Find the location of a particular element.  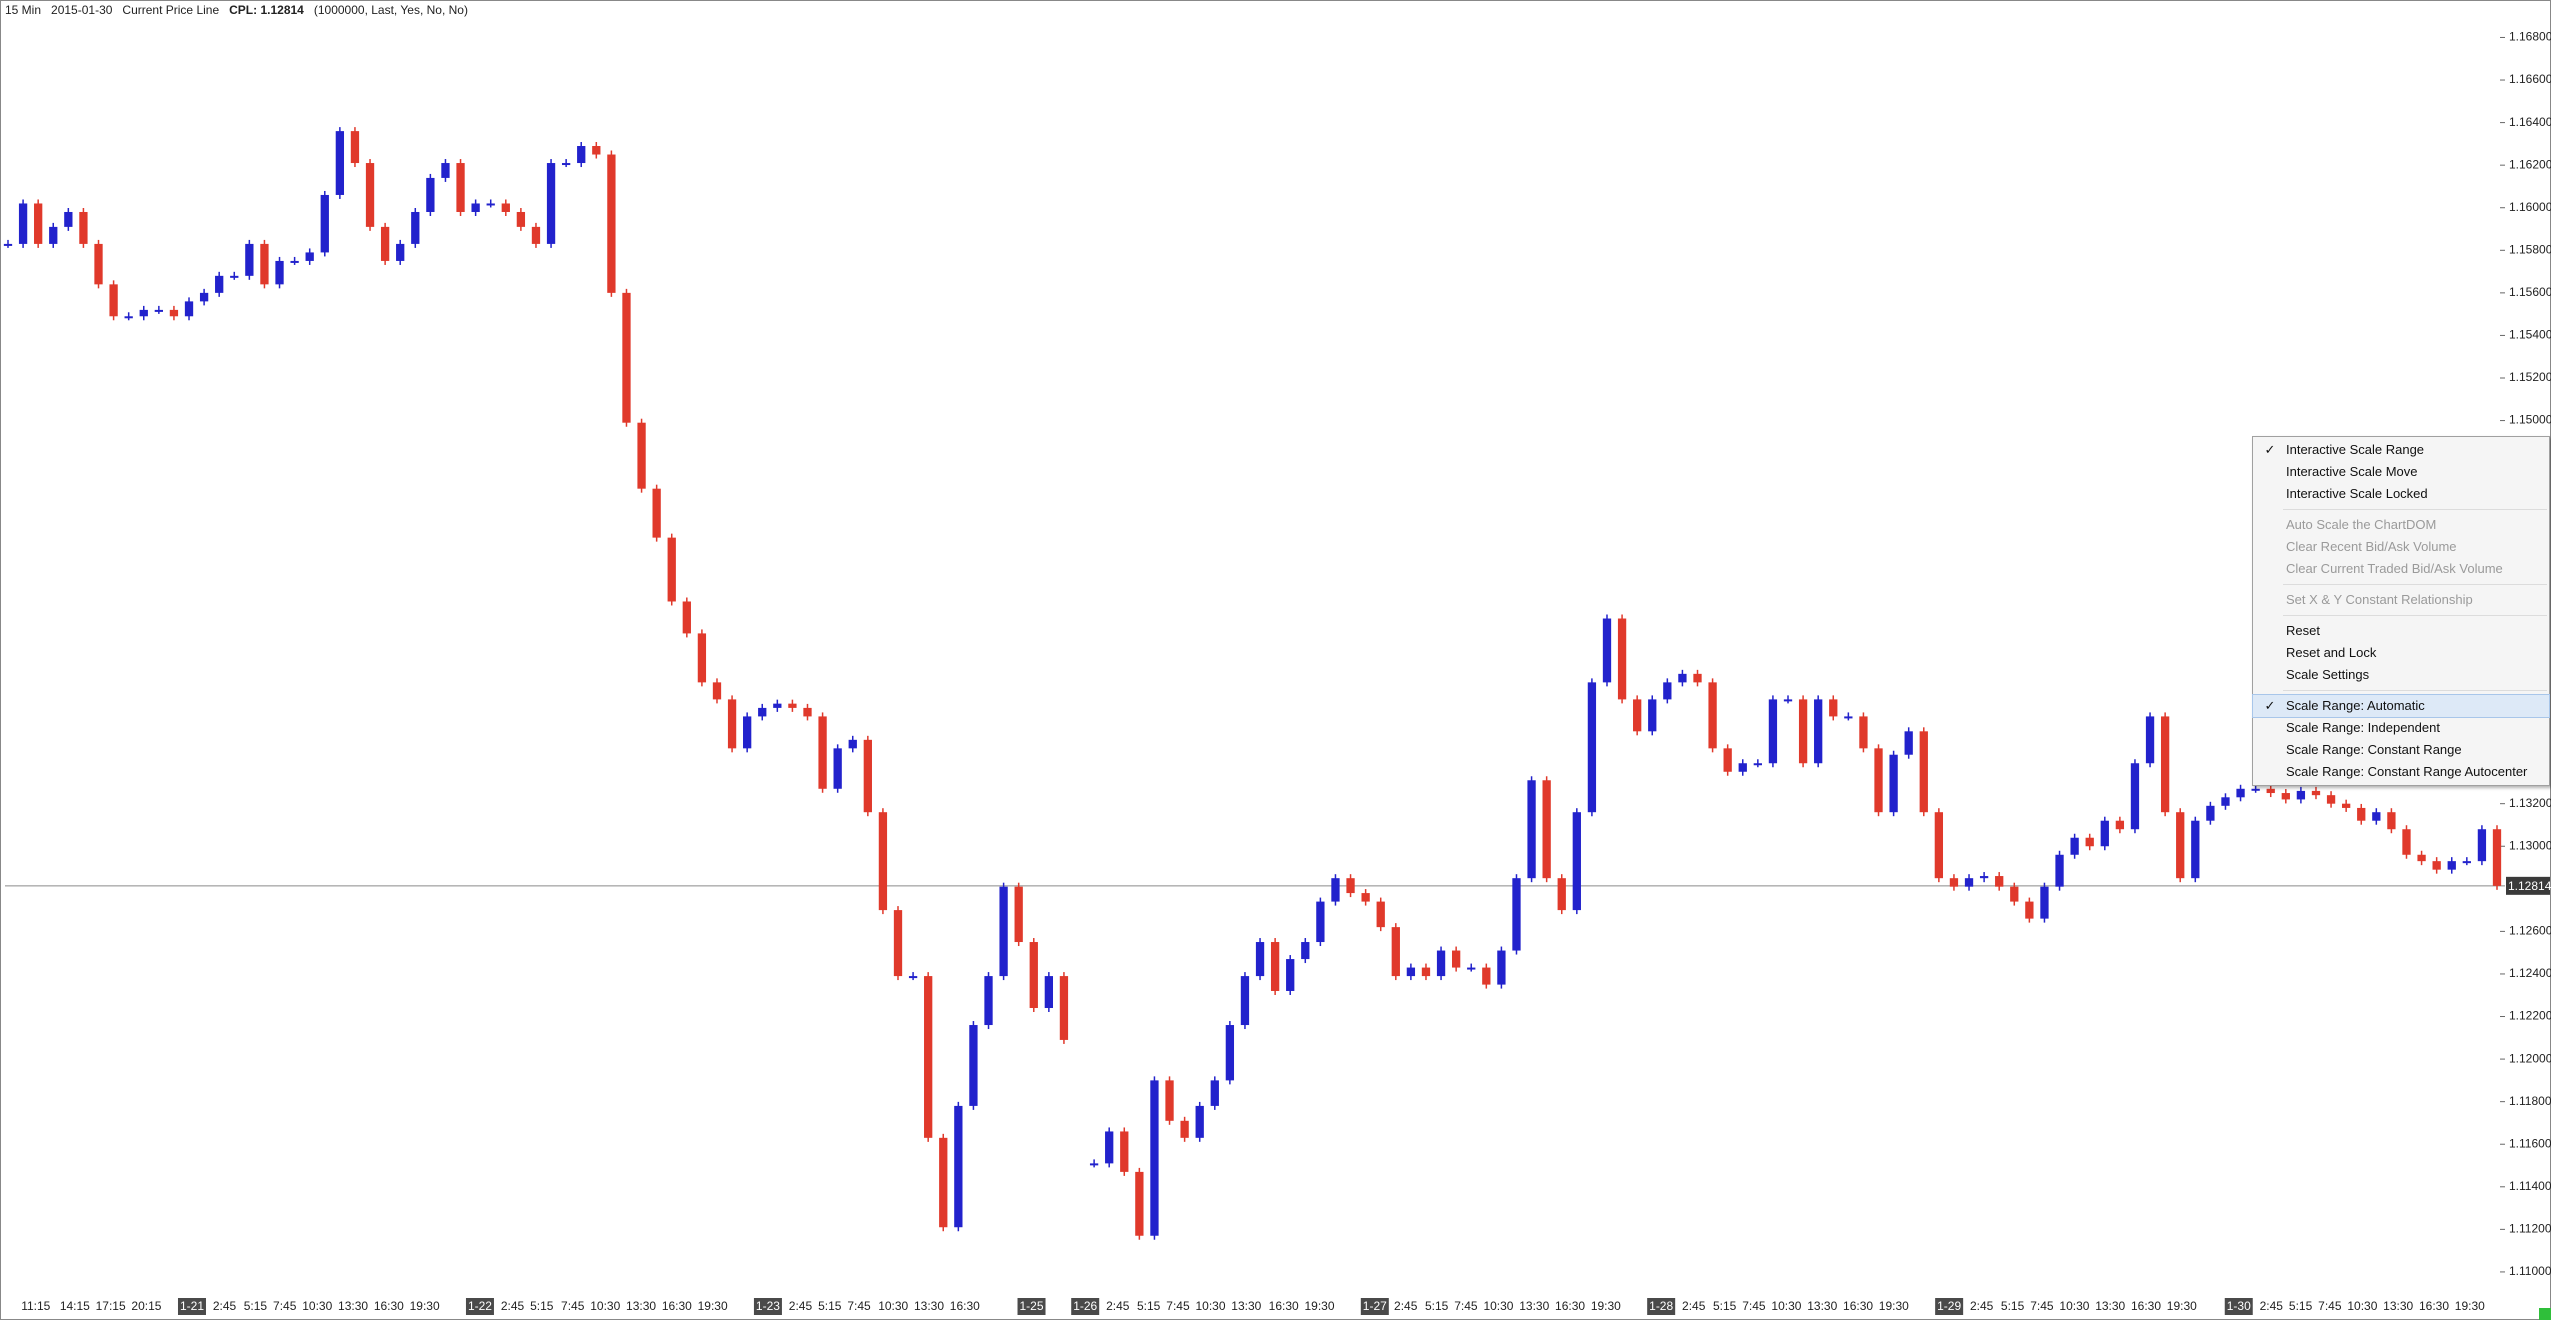

menu-item-label: Clear Recent Bid/Ask Volume is located at coordinates (2371, 546).